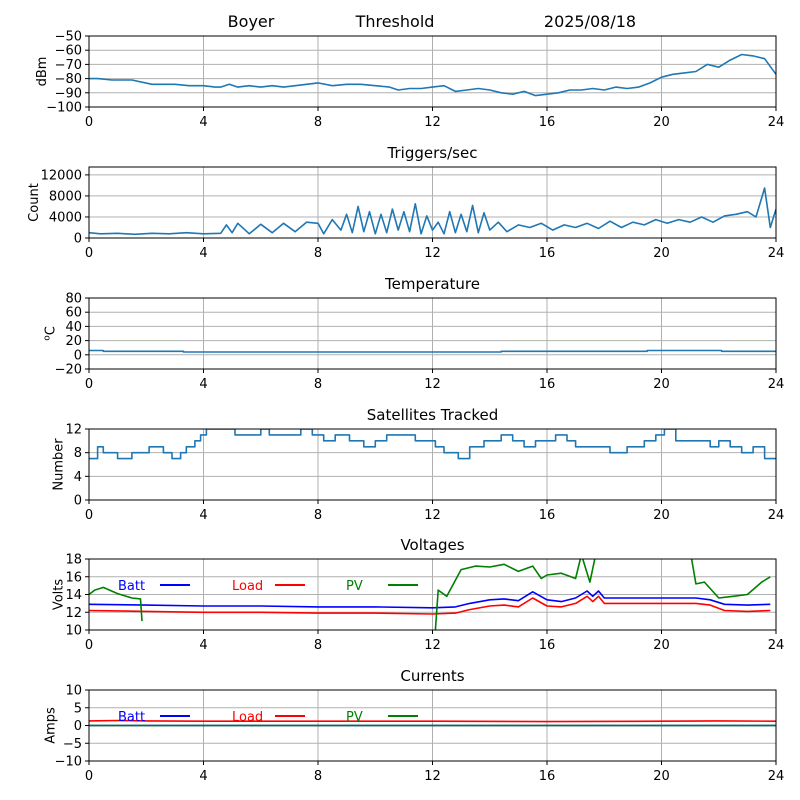 The width and height of the screenshot is (800, 800). What do you see at coordinates (59, 464) in the screenshot?
I see `y-axis-label: Number` at bounding box center [59, 464].